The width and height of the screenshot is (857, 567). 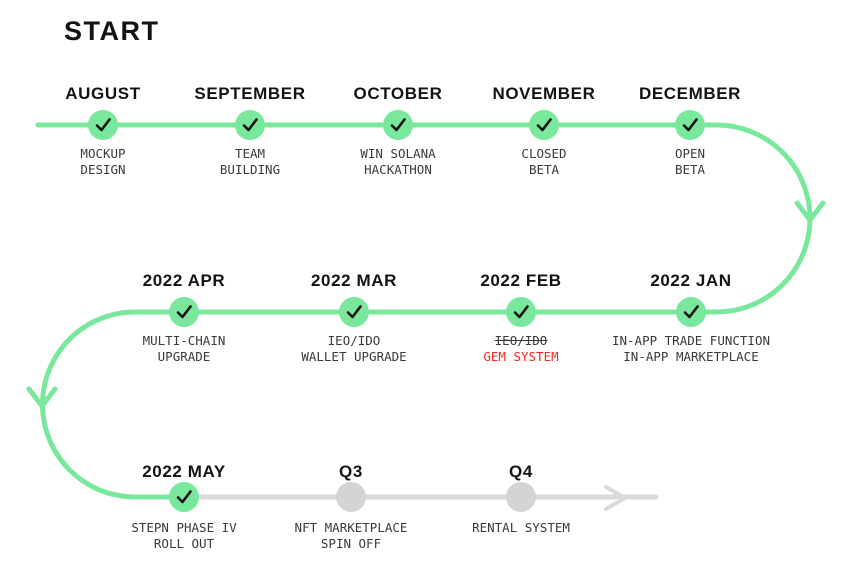 I want to click on milestone-desc-line: MULTI-CHAIN, so click(x=184, y=340).